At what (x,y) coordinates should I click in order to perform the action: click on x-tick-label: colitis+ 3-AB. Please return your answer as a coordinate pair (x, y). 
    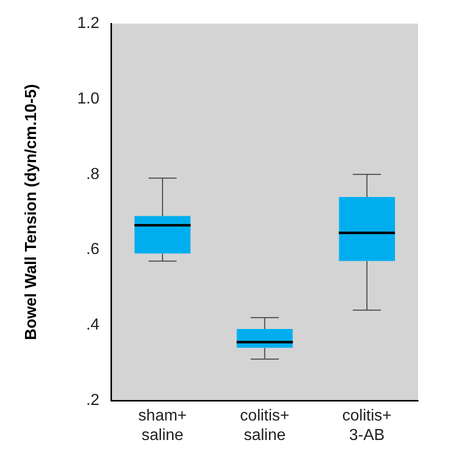
    Looking at the image, I should click on (367, 426).